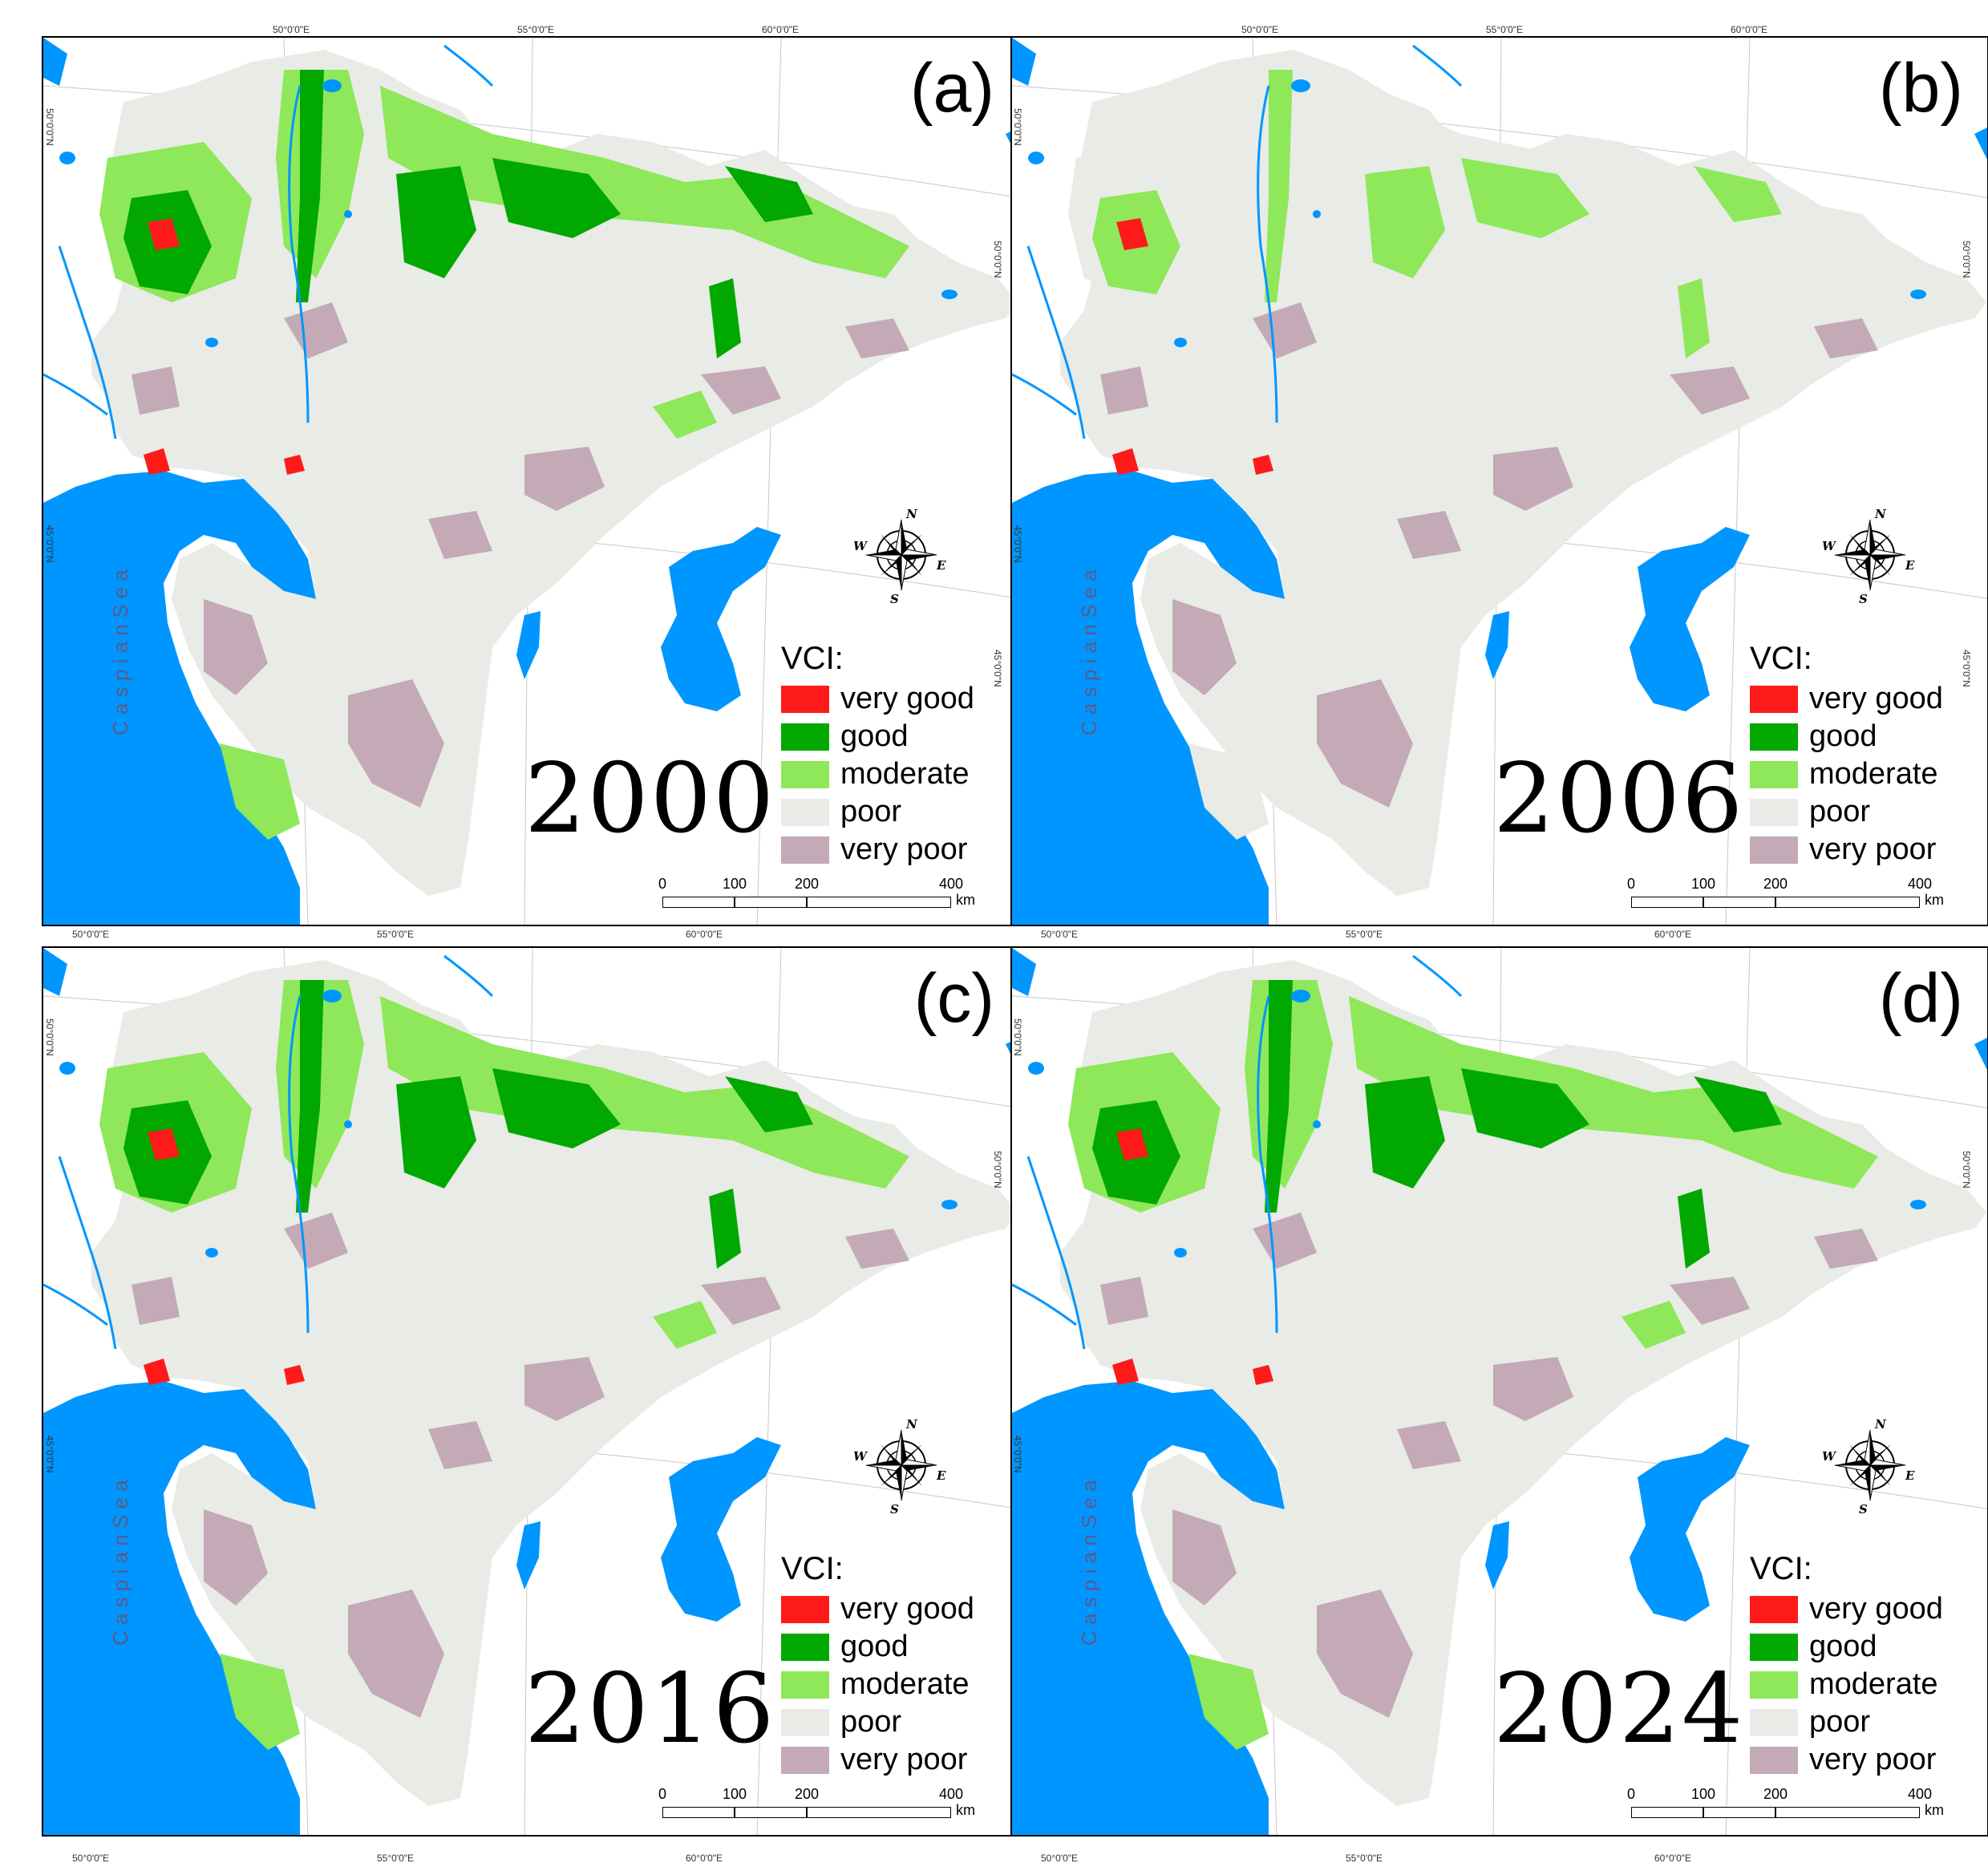  What do you see at coordinates (1920, 88) in the screenshot?
I see `panel-letter: (b)` at bounding box center [1920, 88].